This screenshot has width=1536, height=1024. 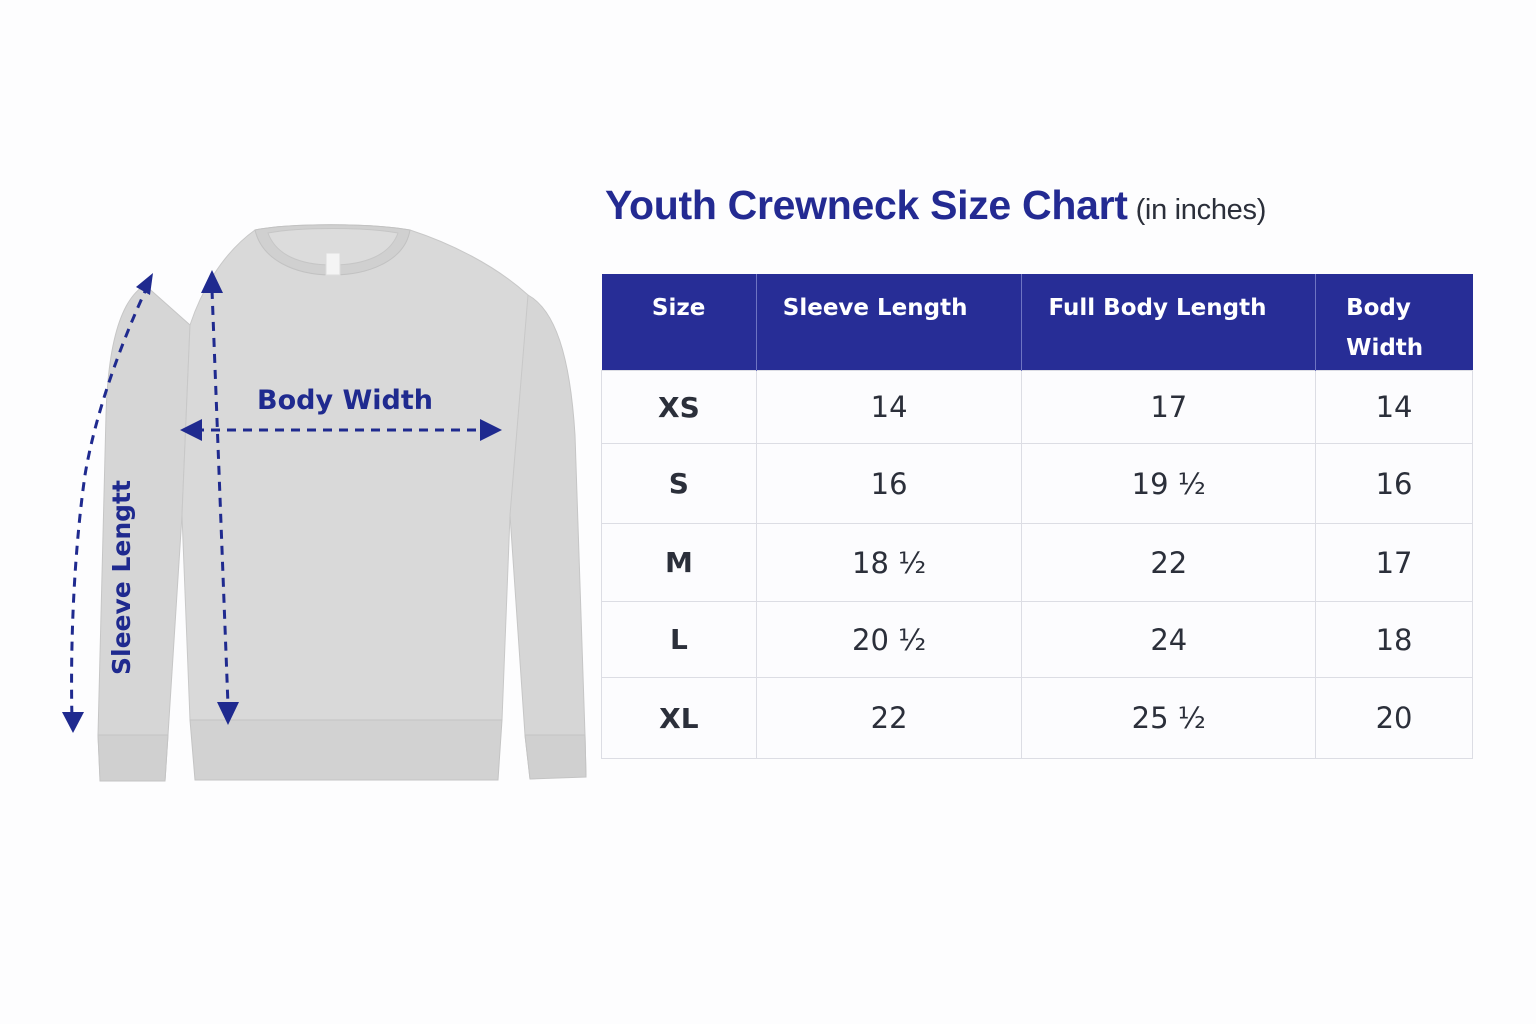 I want to click on cell-sleeve: 14, so click(x=889, y=407).